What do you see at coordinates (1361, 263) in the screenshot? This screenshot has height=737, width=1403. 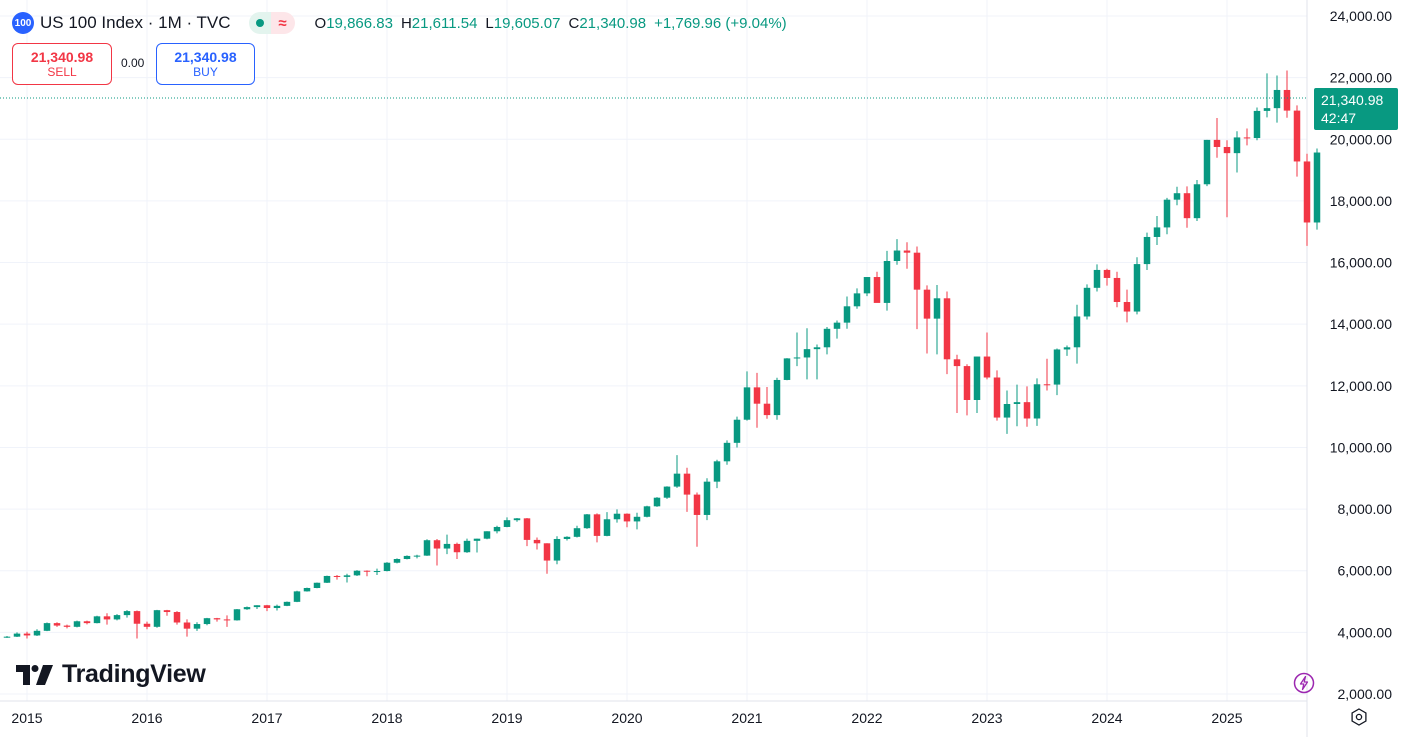 I see `y-tick-label: 16,000.00` at bounding box center [1361, 263].